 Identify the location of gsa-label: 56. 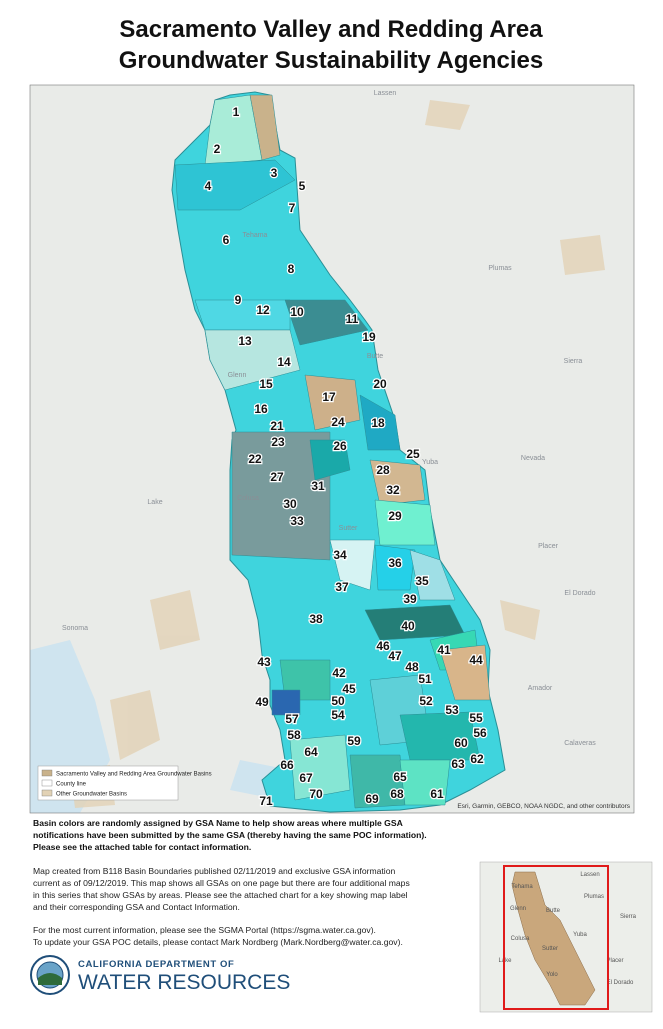
(480, 733).